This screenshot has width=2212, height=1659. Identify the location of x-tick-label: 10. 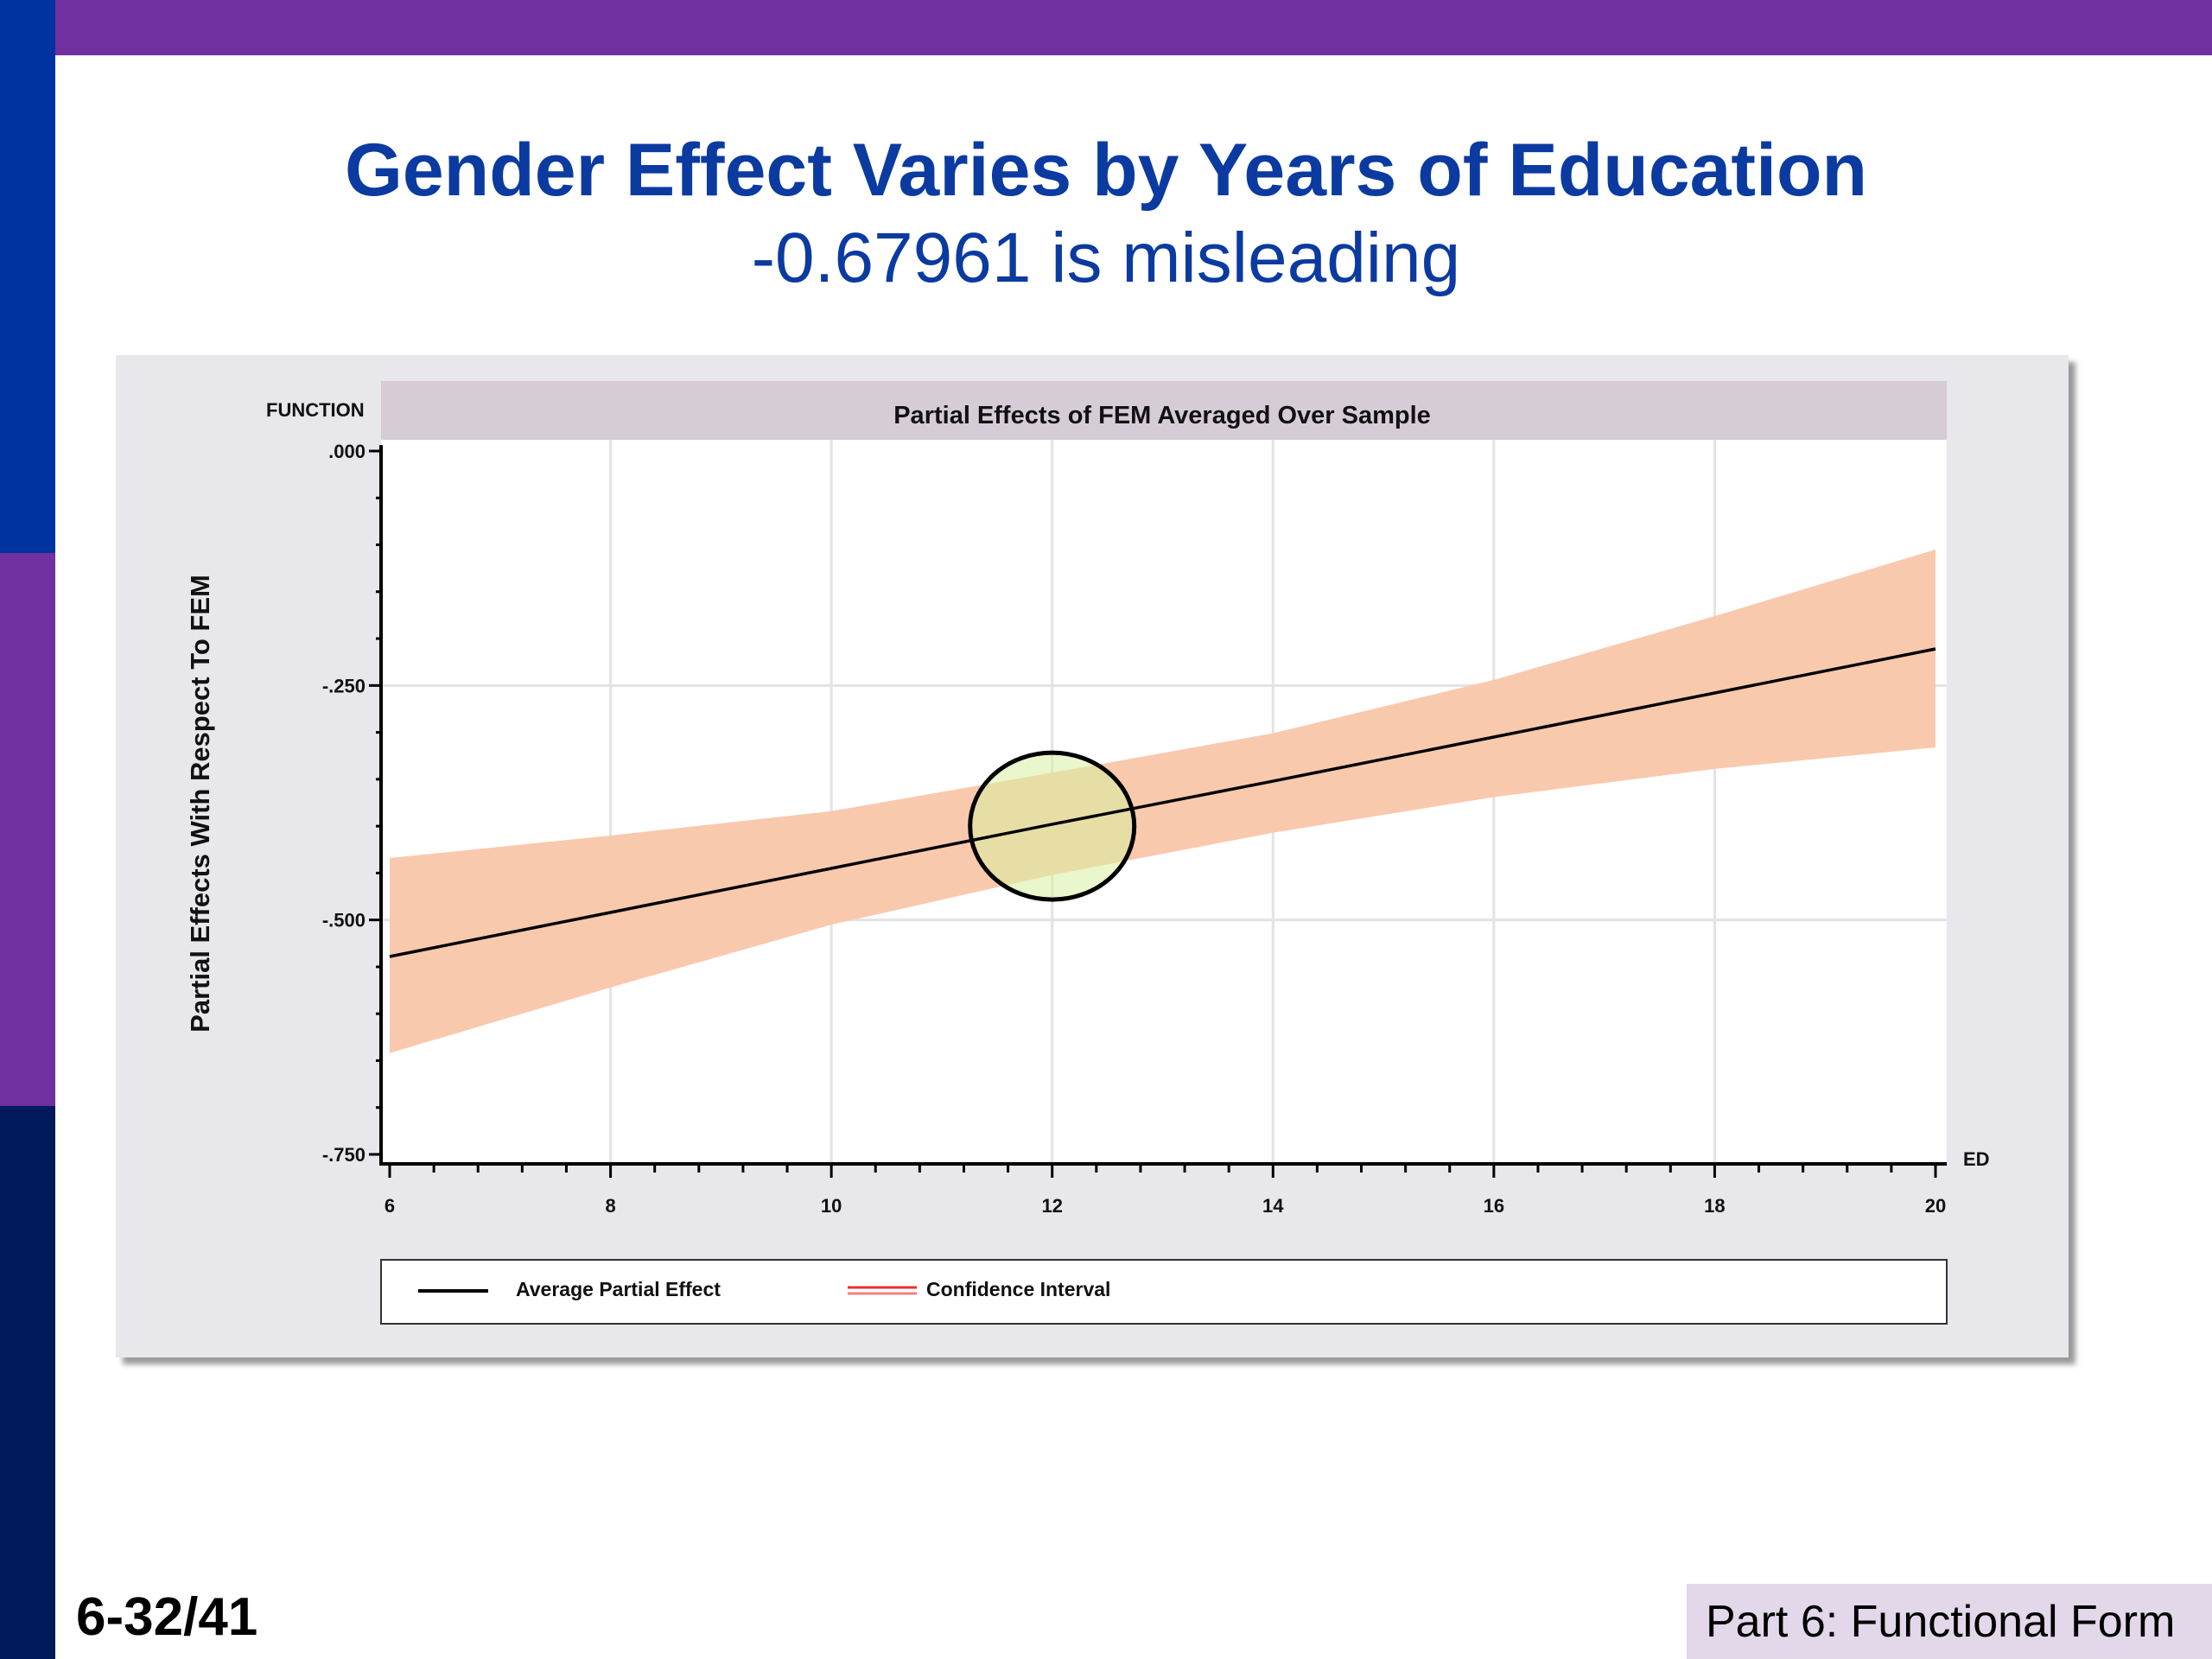
(831, 1206).